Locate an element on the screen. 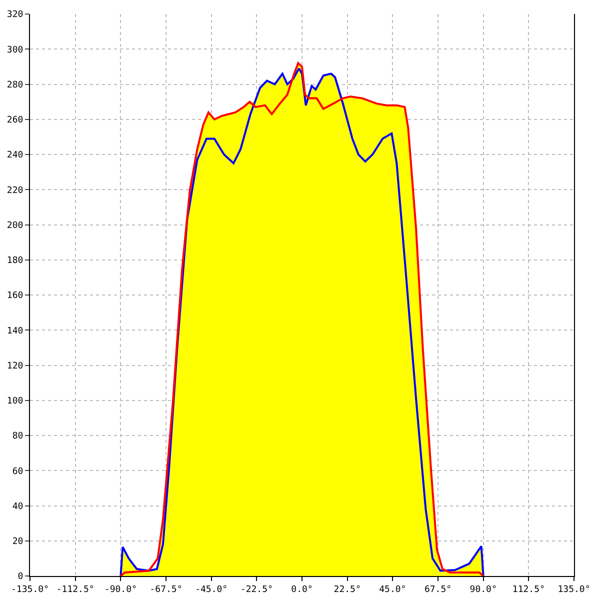 This screenshot has height=600, width=600. x-tick-label: -90.0° is located at coordinates (120, 589).